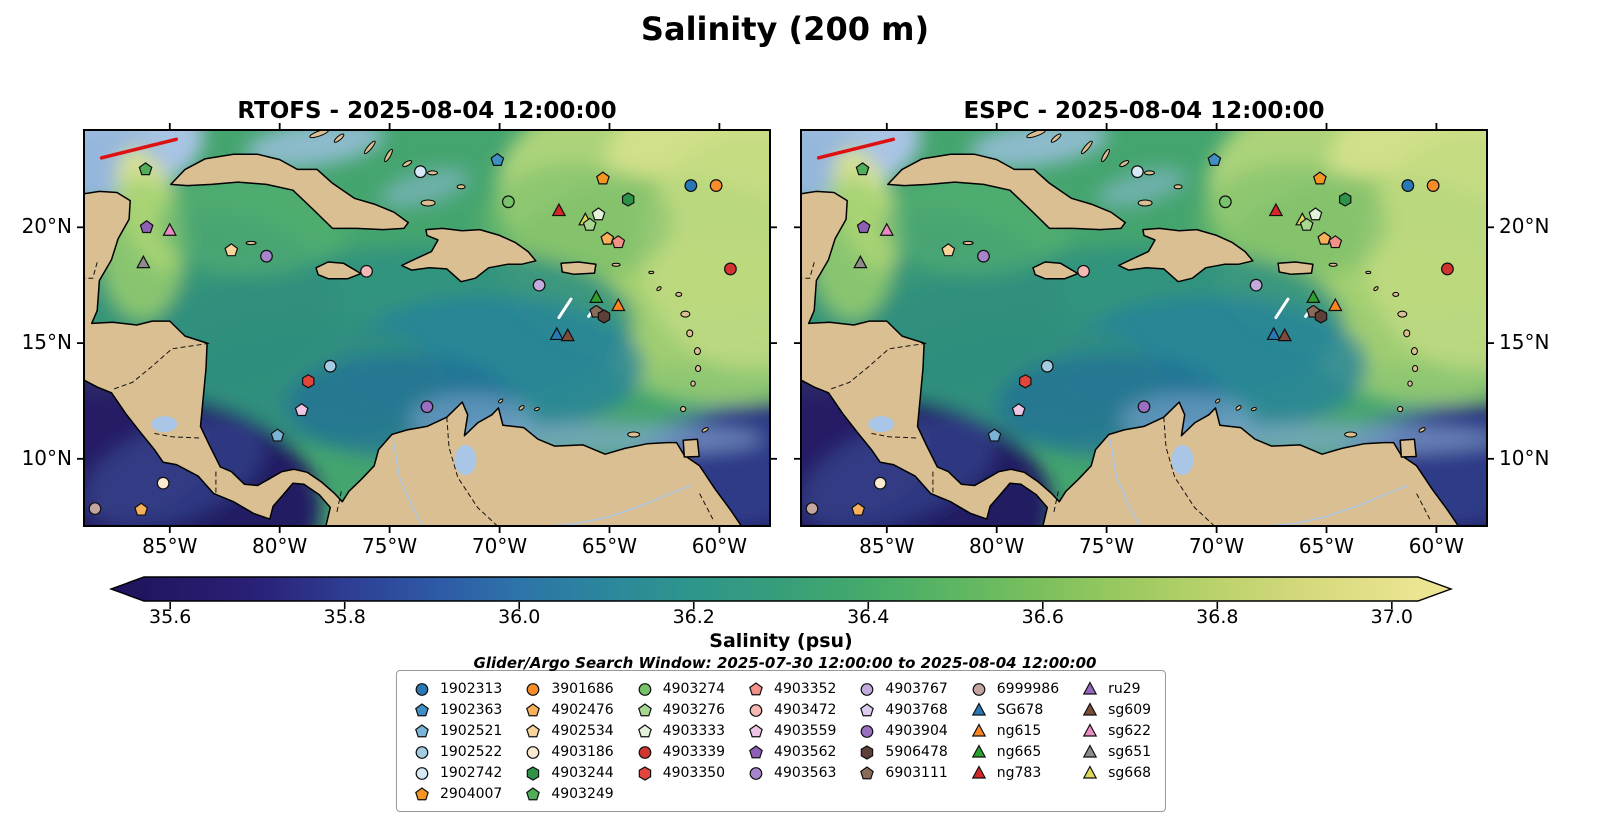 The width and height of the screenshot is (1599, 829). Describe the element at coordinates (582, 772) in the screenshot. I see `legend-label: 4903244` at that location.